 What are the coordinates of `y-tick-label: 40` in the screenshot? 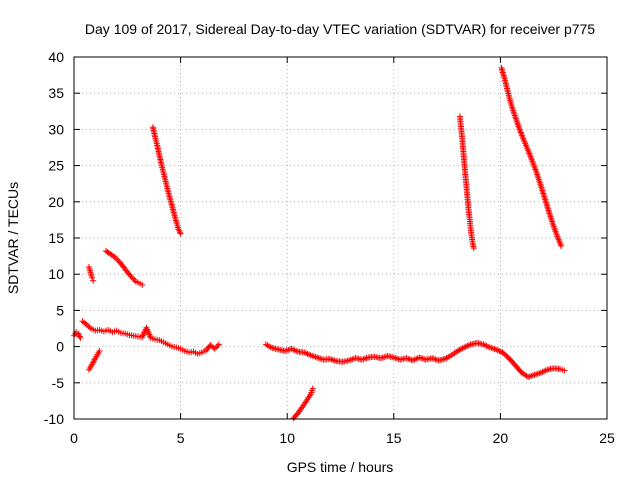 It's located at (56, 57).